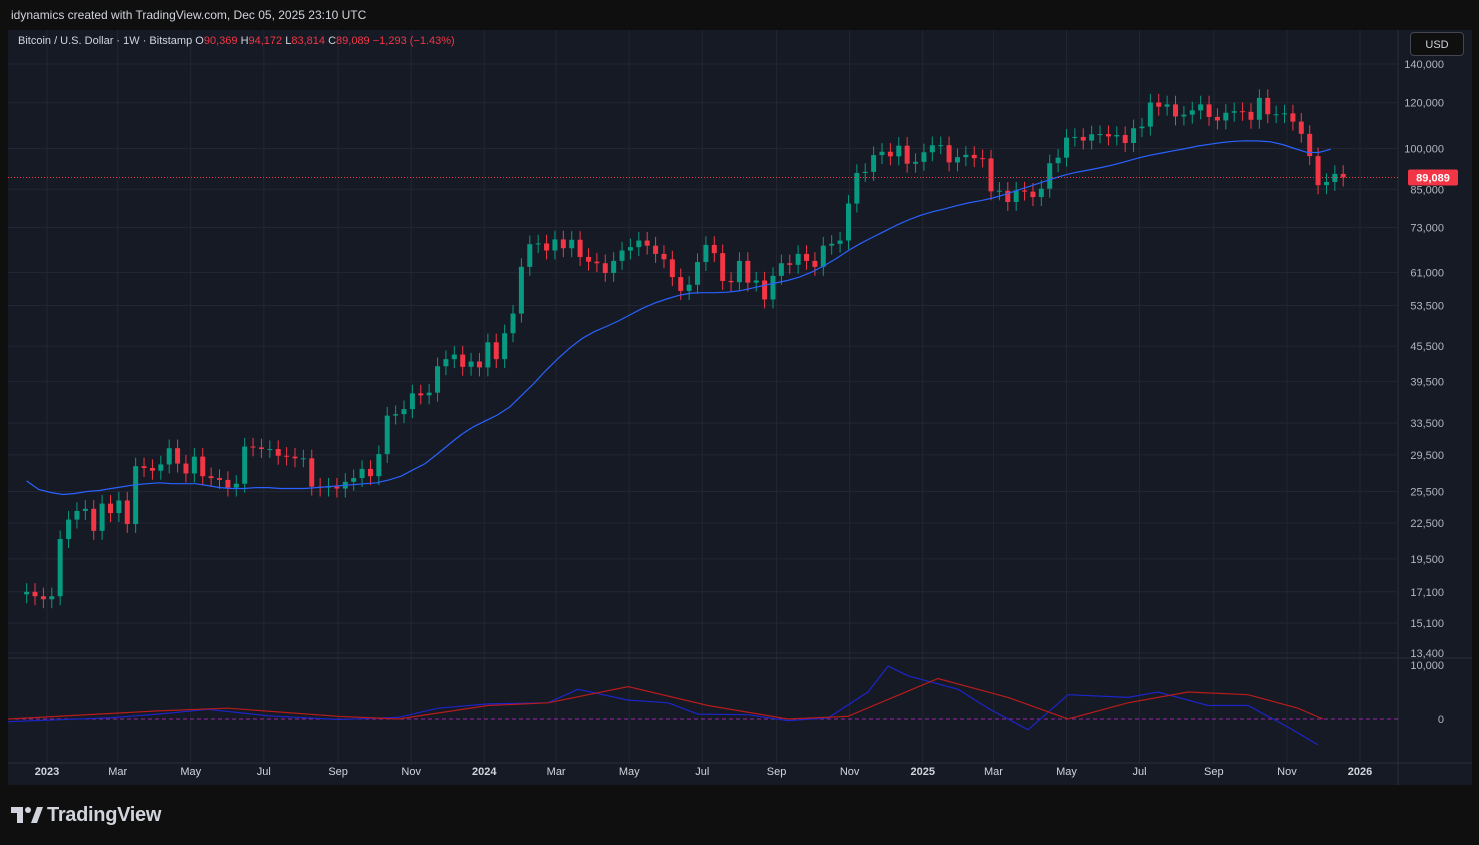  Describe the element at coordinates (1427, 560) in the screenshot. I see `price-tick-label: 19,500` at that location.